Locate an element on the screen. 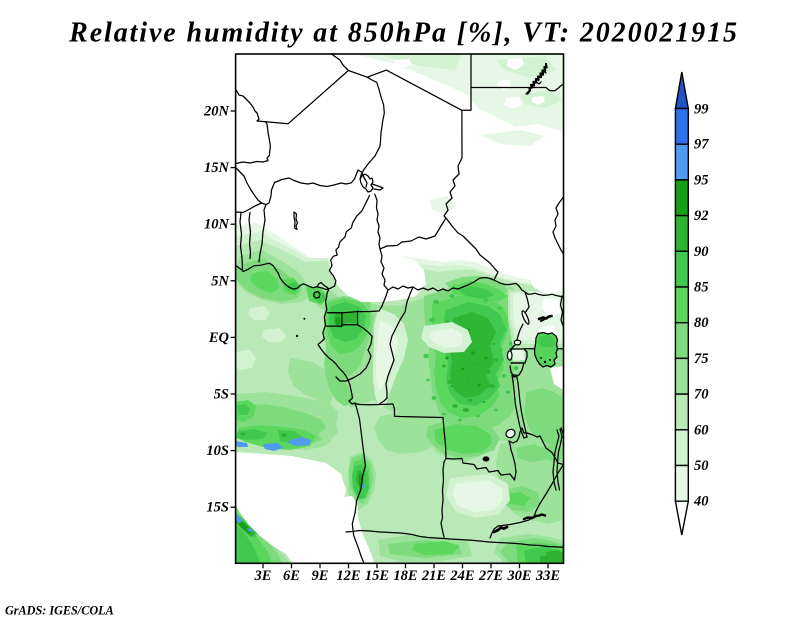 This screenshot has width=800, height=618. svg-text: 40 is located at coordinates (701, 502).